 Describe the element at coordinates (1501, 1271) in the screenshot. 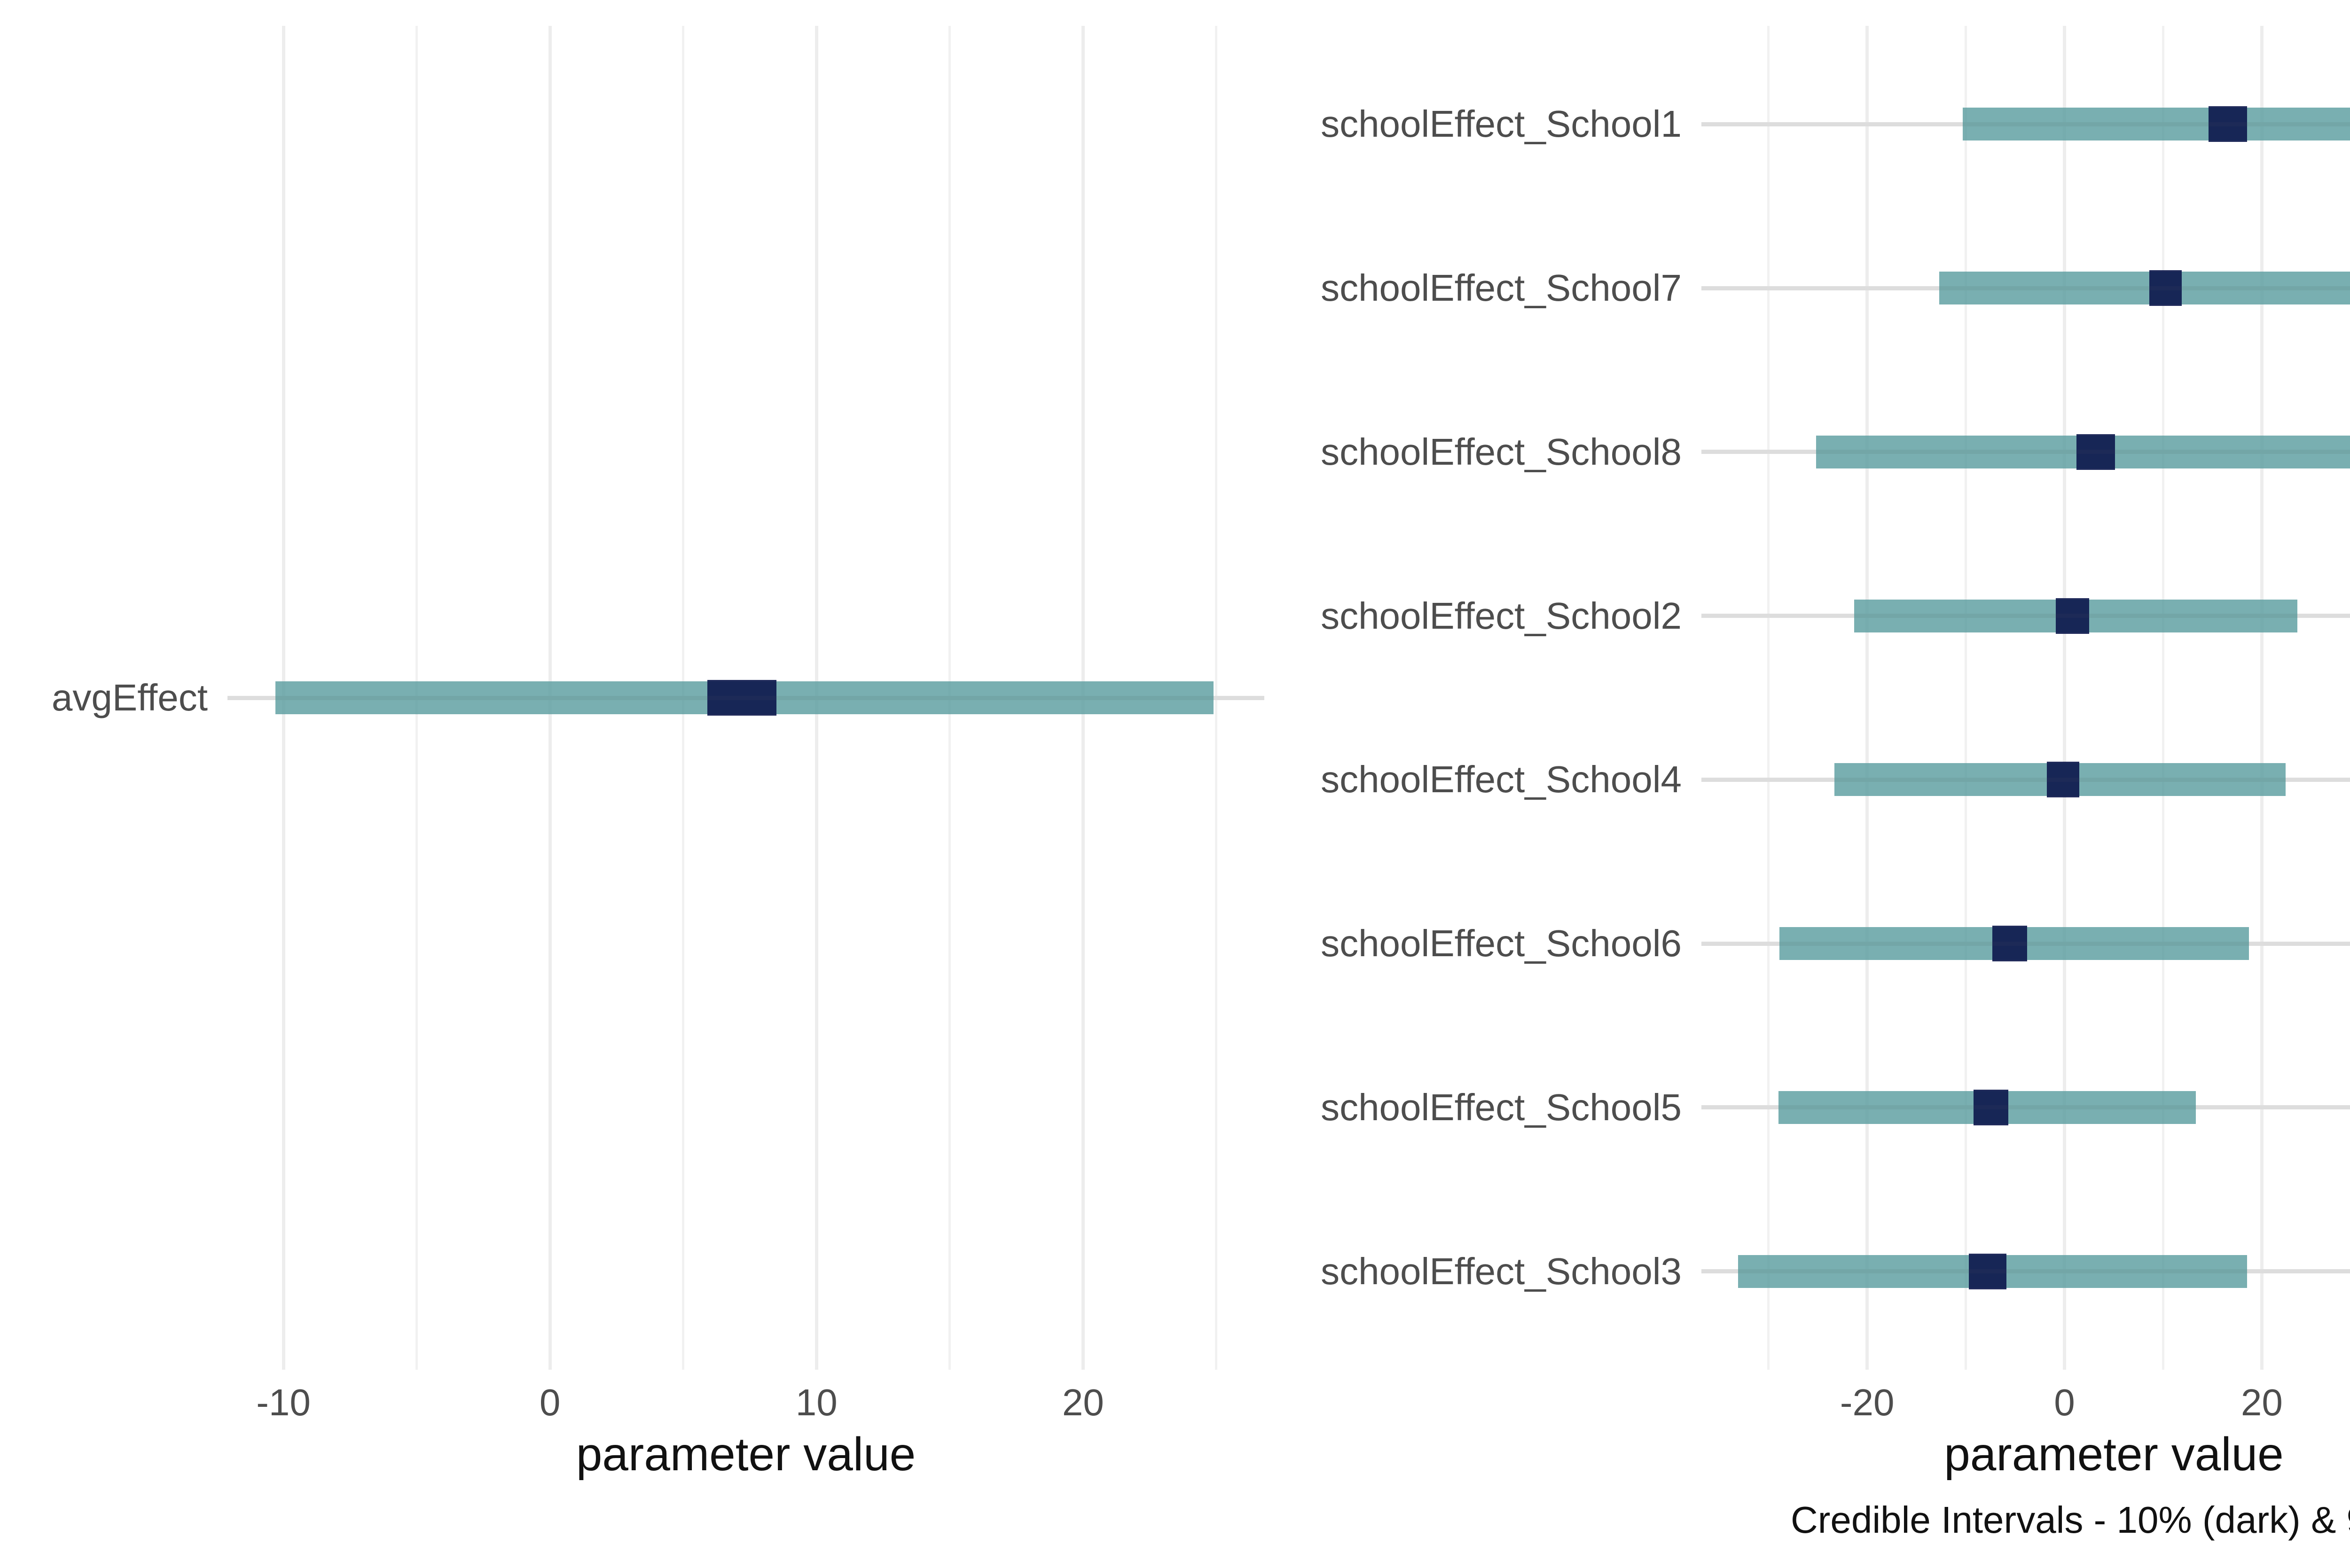

I see `row-label: schoolEffect_School3` at that location.